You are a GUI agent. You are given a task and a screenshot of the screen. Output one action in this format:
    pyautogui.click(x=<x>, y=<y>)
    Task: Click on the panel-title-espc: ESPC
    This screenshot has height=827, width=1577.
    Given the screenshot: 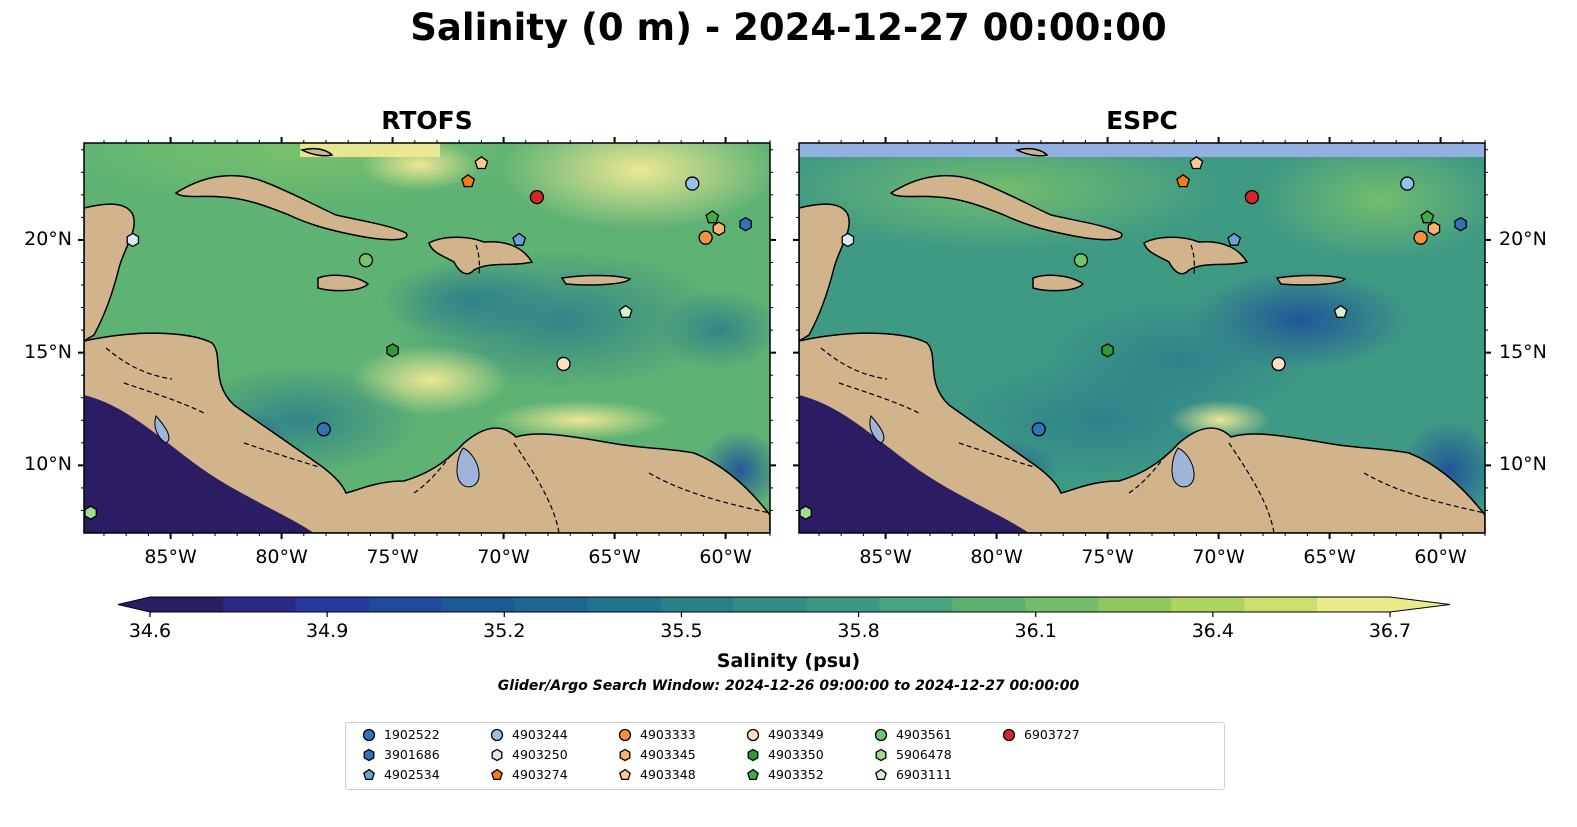 What is the action you would take?
    pyautogui.click(x=1142, y=120)
    